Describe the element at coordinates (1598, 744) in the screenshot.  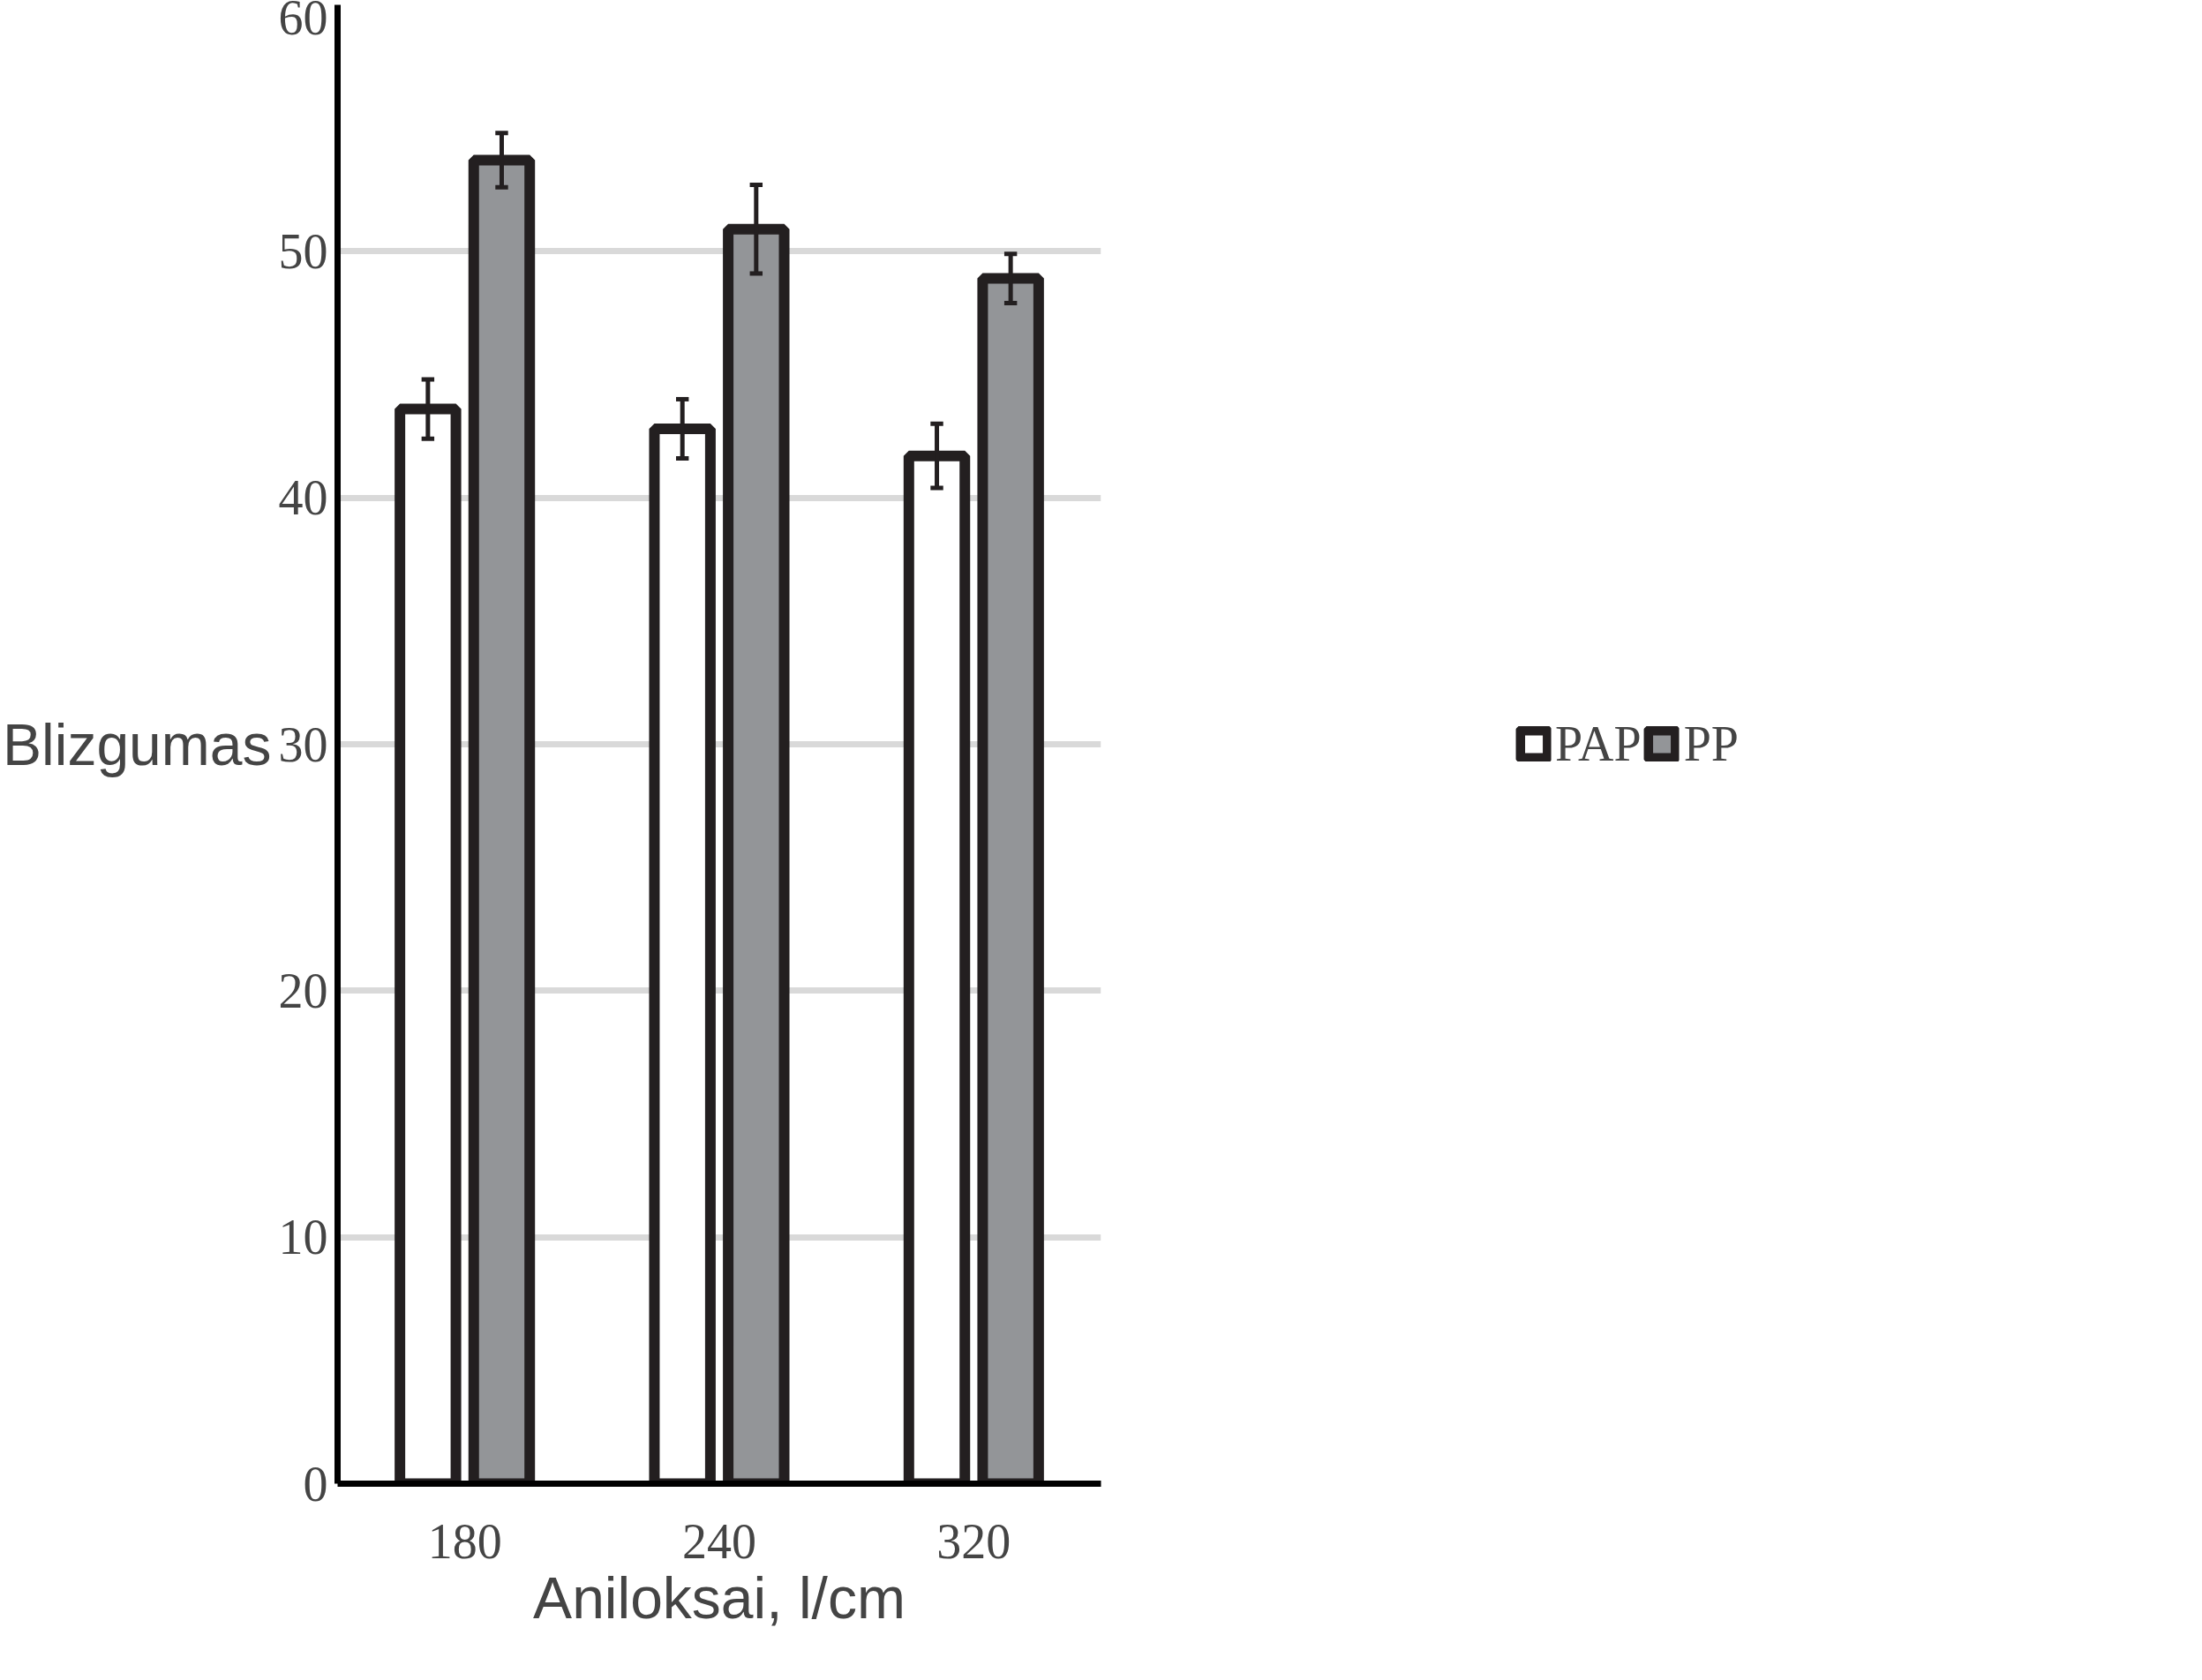
I see `legend-label: PAP` at that location.